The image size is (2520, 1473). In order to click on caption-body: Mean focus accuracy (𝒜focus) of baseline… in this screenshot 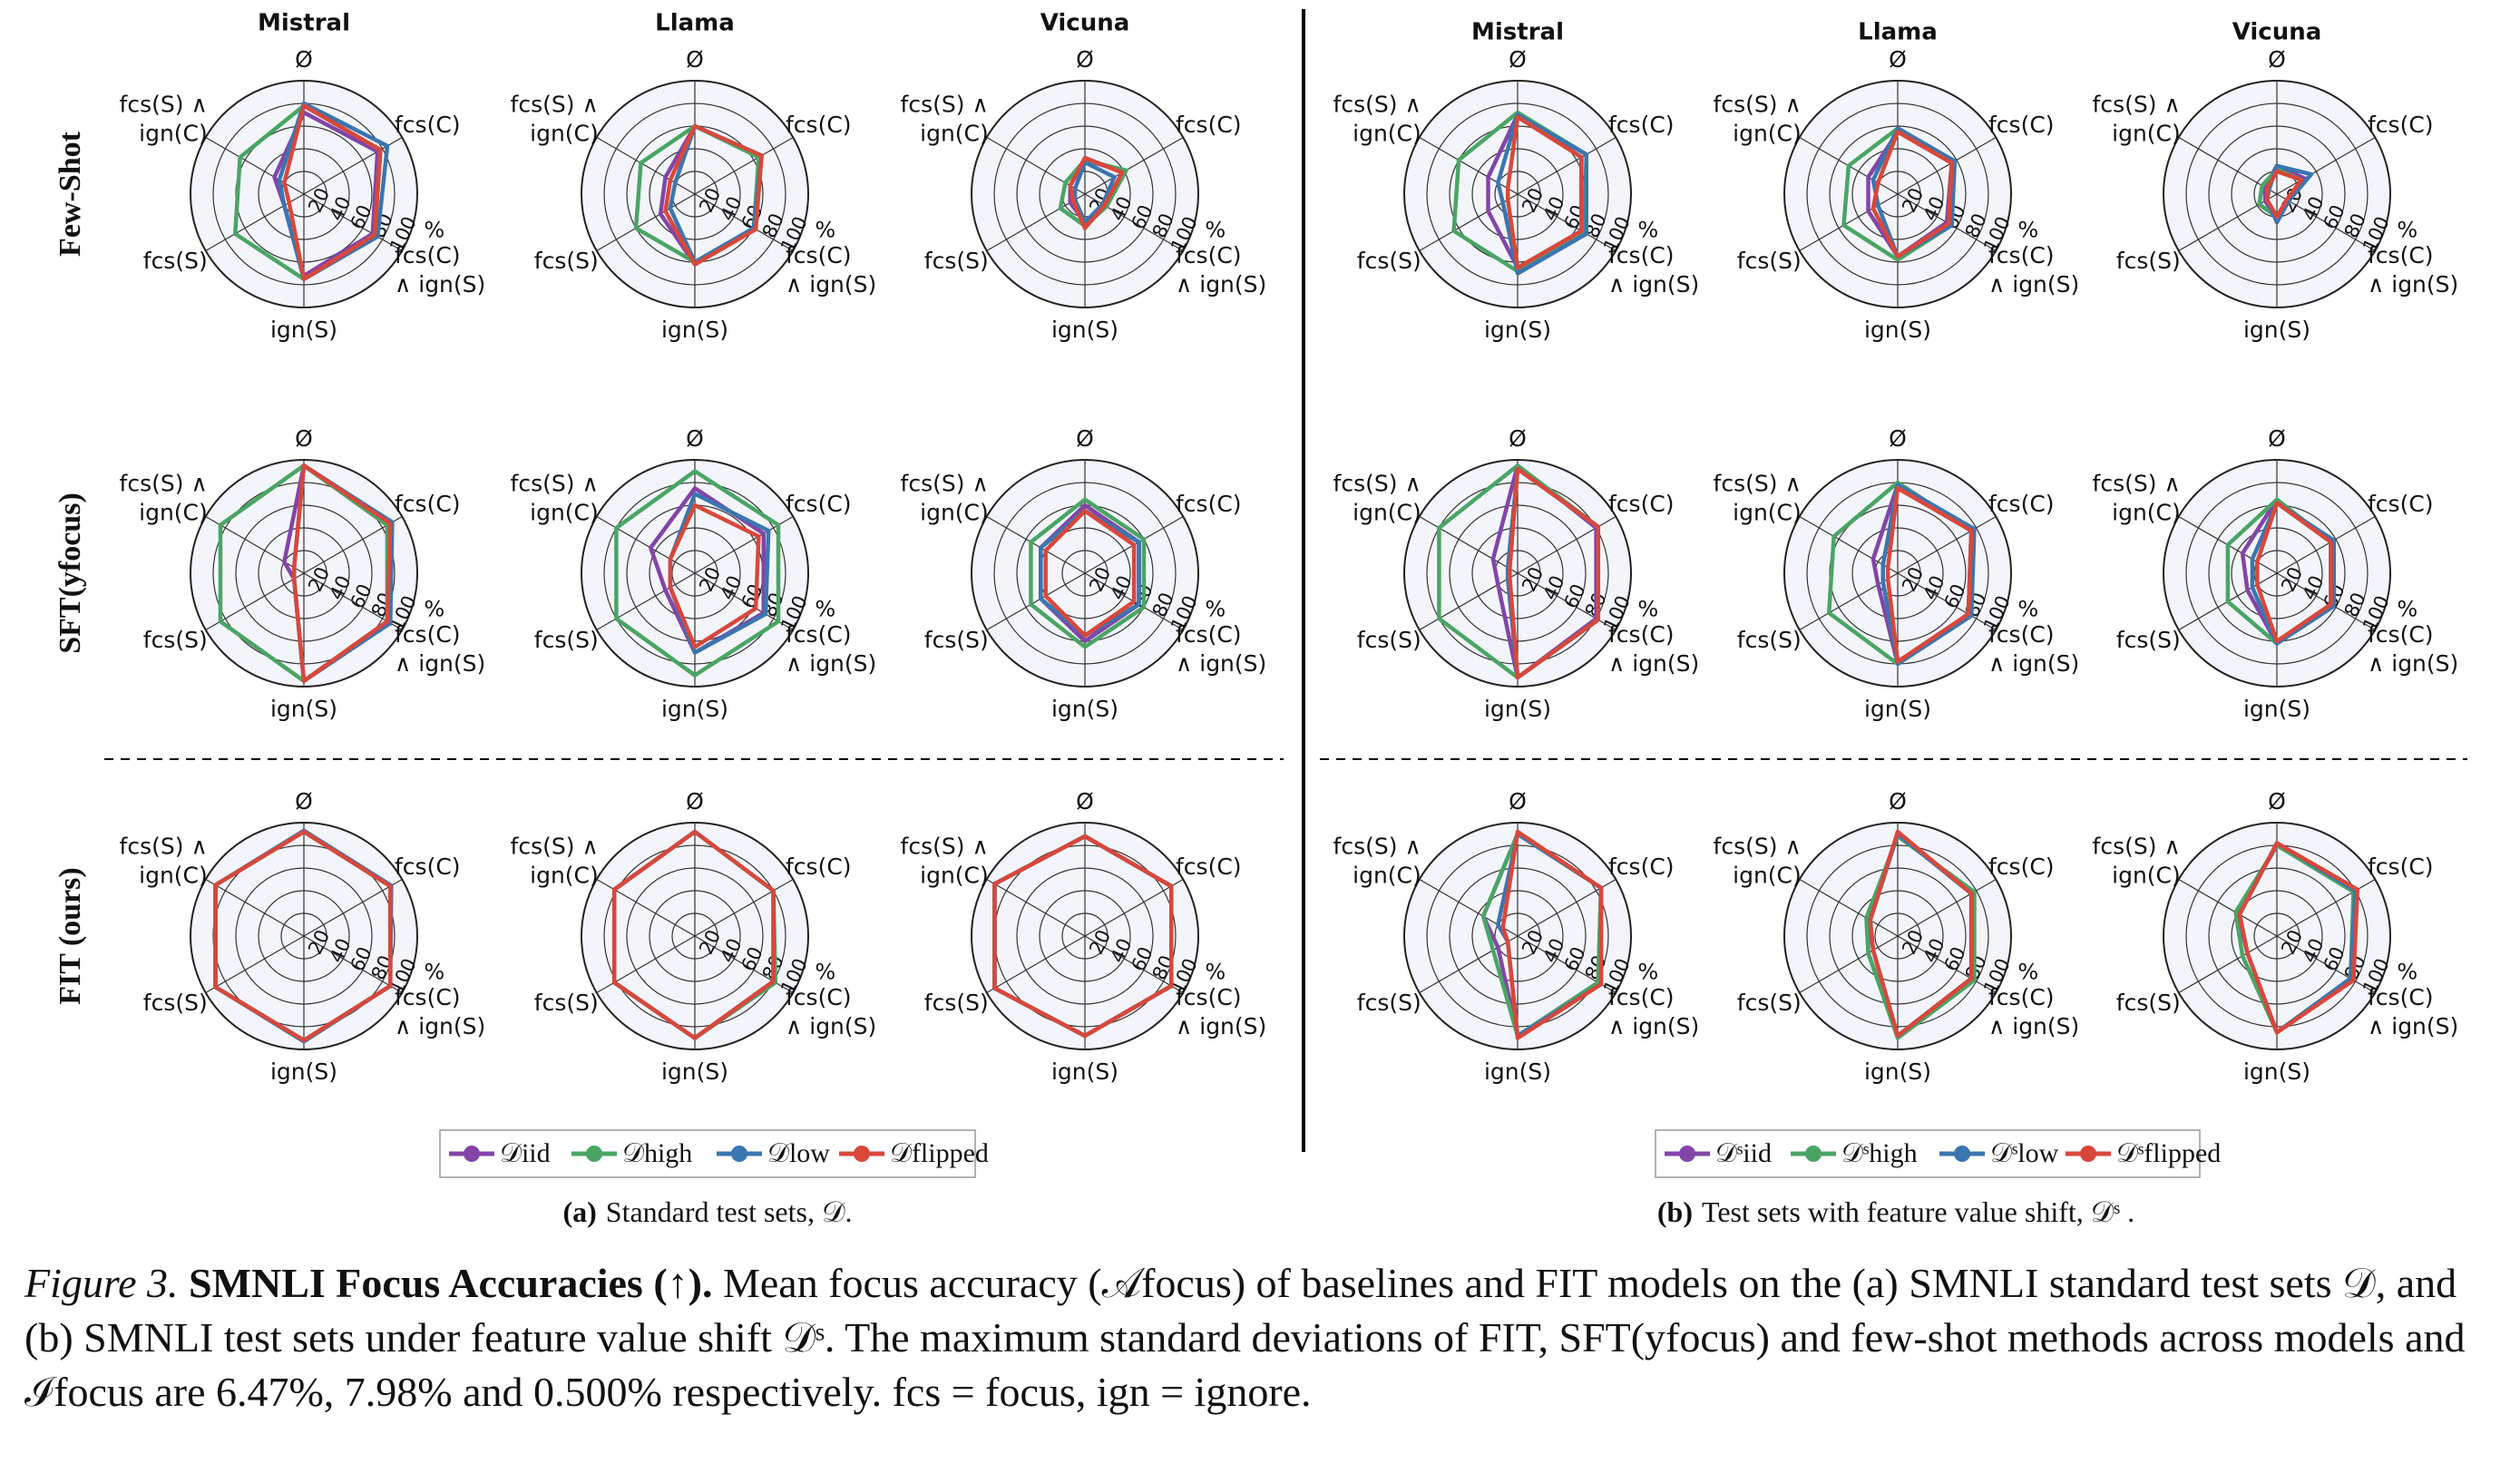, I will do `click(1245, 1338)`.